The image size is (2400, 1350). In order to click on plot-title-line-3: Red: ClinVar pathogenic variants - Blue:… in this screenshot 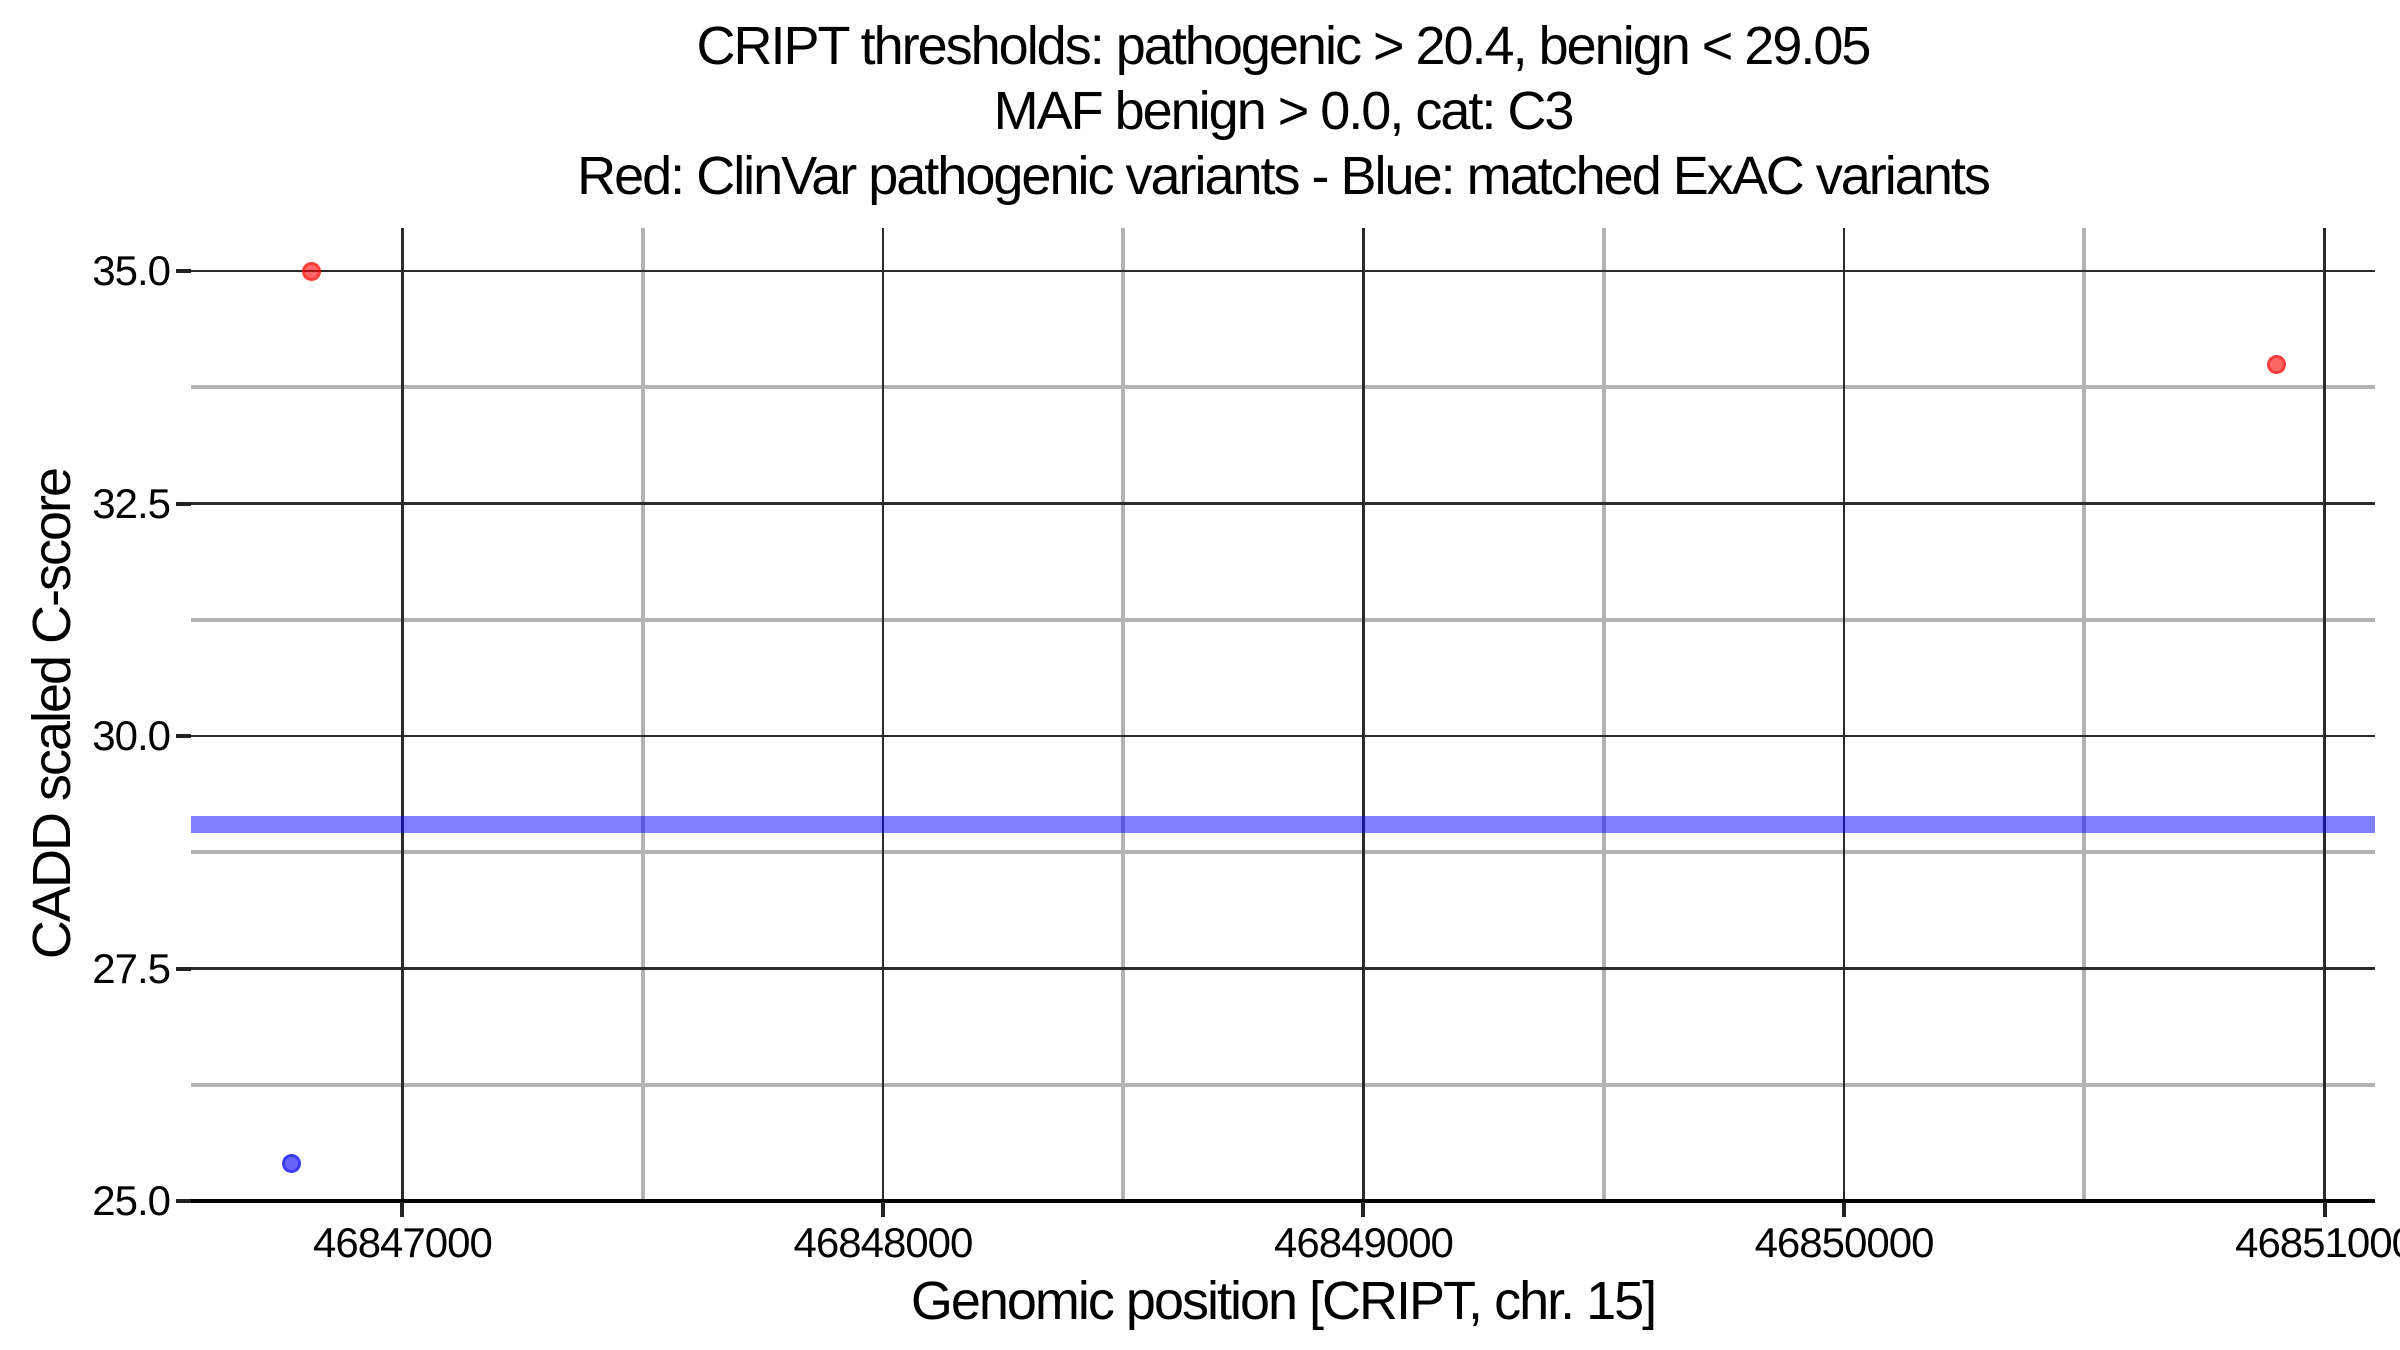, I will do `click(1284, 176)`.